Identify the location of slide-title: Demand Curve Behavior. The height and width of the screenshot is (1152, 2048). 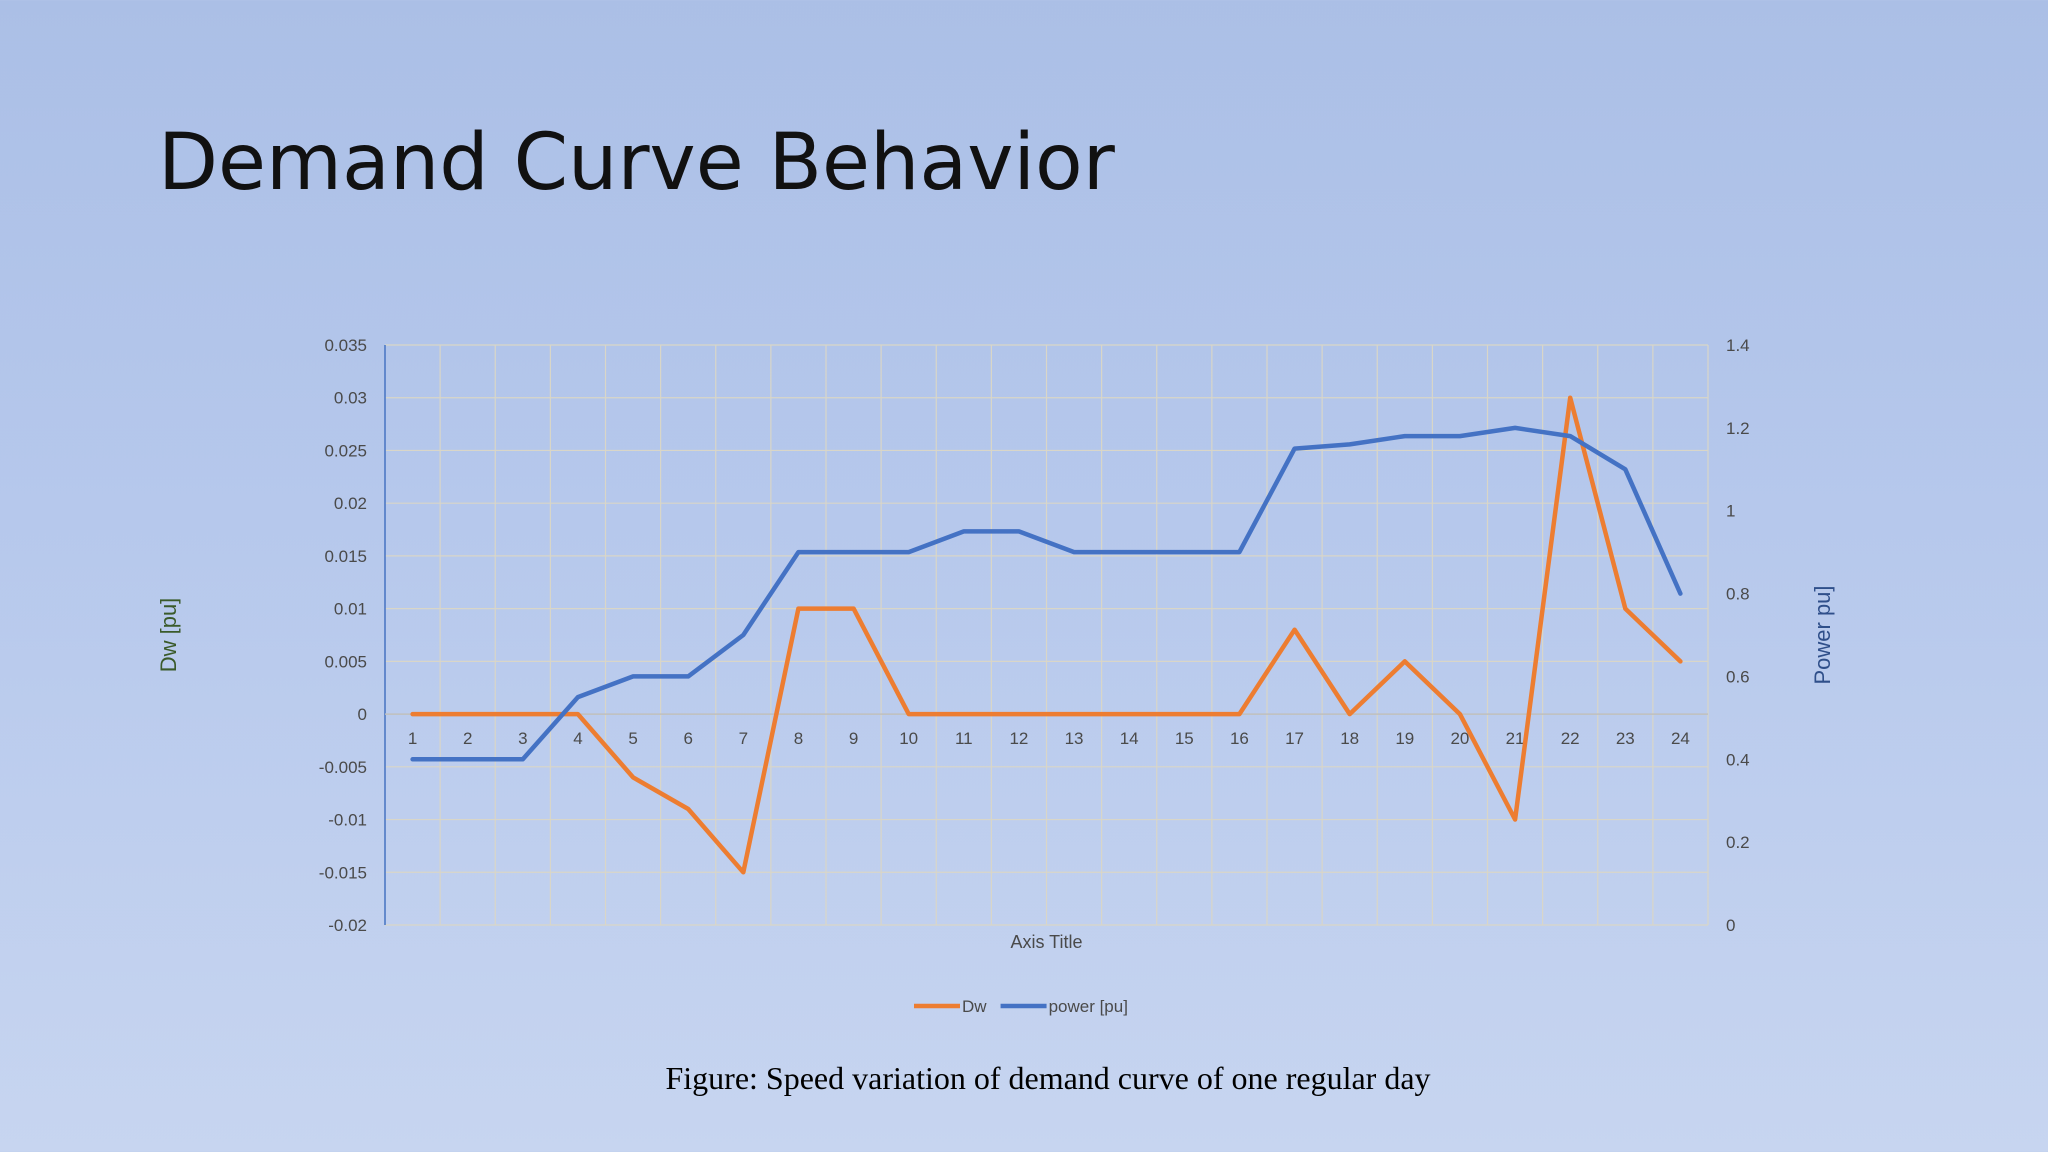
(636, 163).